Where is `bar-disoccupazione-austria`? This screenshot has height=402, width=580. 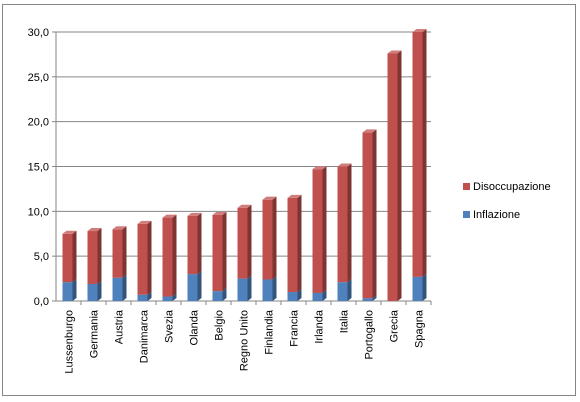 bar-disoccupazione-austria is located at coordinates (119, 252).